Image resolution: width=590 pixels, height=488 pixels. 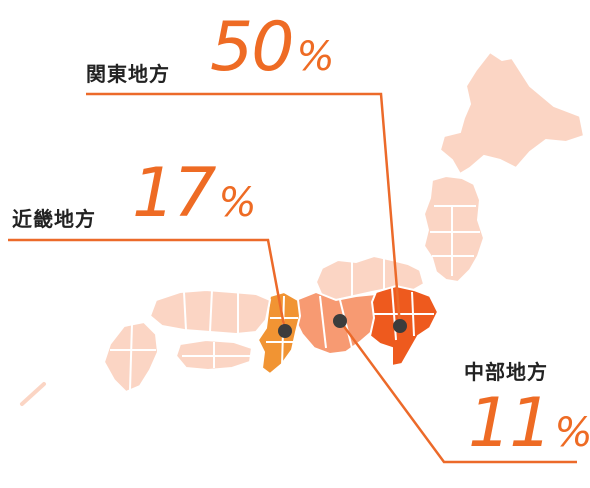 I want to click on hokkaido-shape, so click(x=512, y=113).